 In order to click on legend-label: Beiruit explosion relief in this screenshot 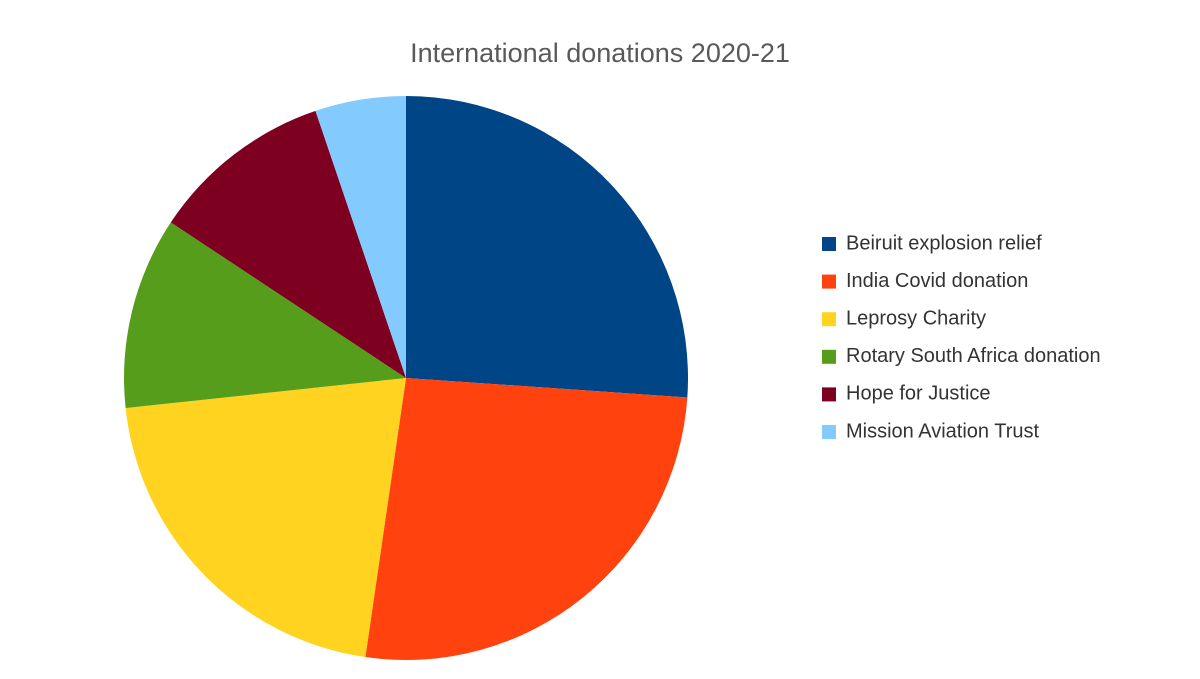, I will do `click(944, 243)`.